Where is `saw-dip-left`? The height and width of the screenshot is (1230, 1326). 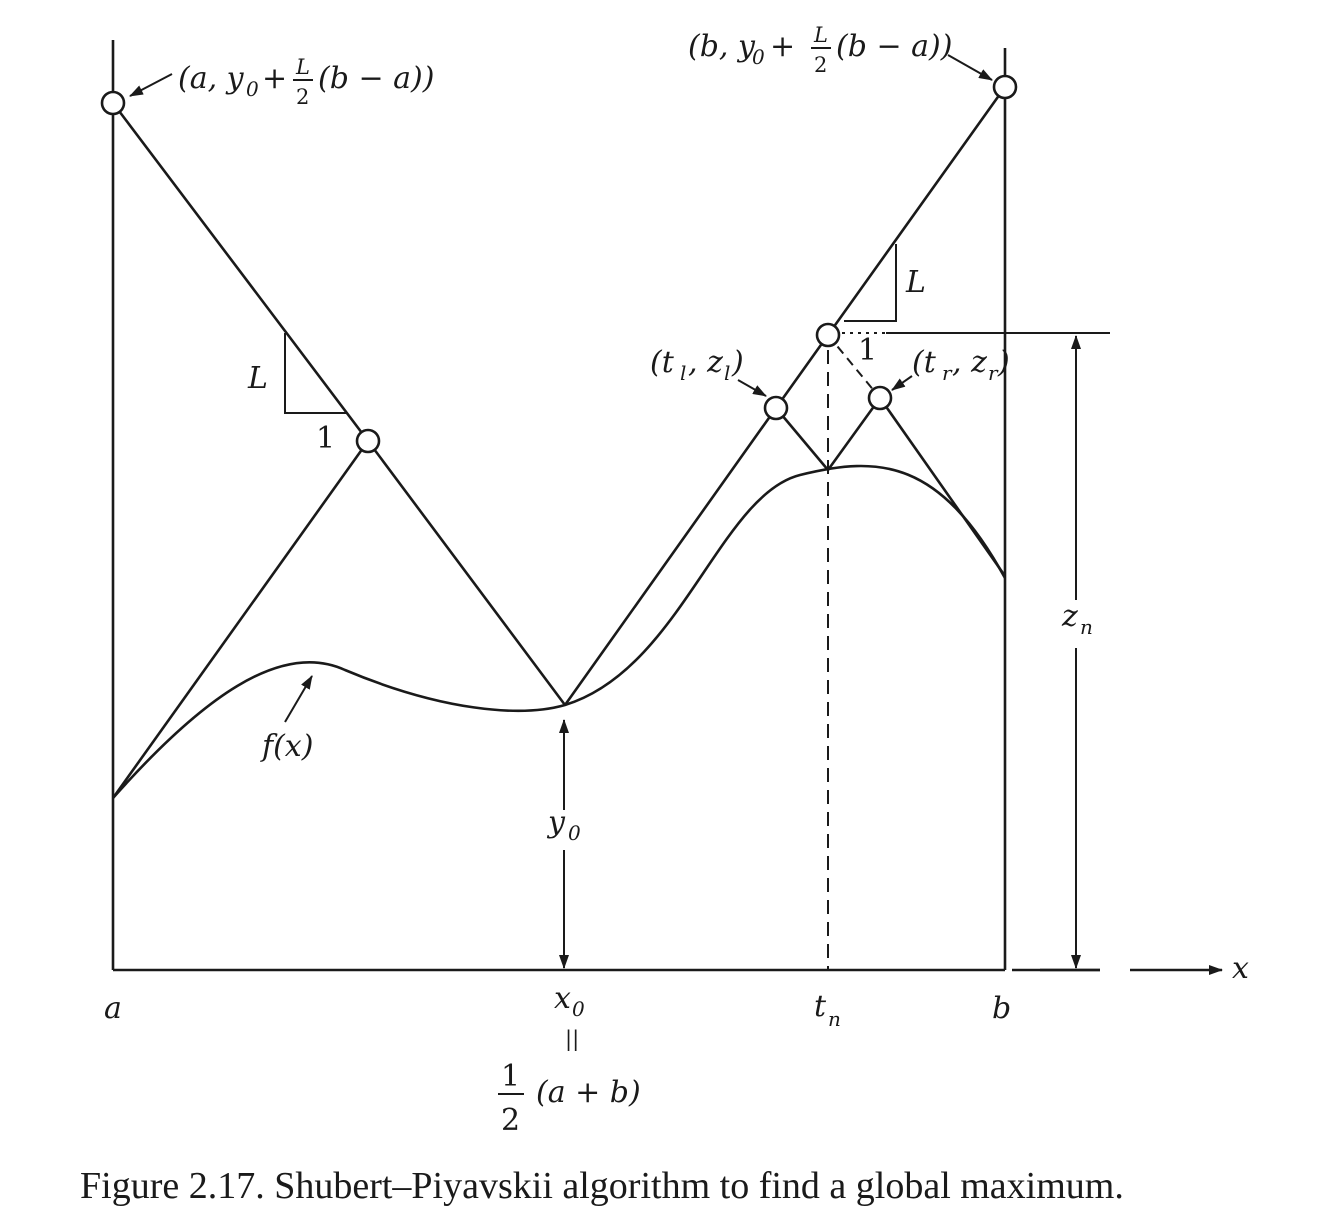
saw-dip-left is located at coordinates (802, 439).